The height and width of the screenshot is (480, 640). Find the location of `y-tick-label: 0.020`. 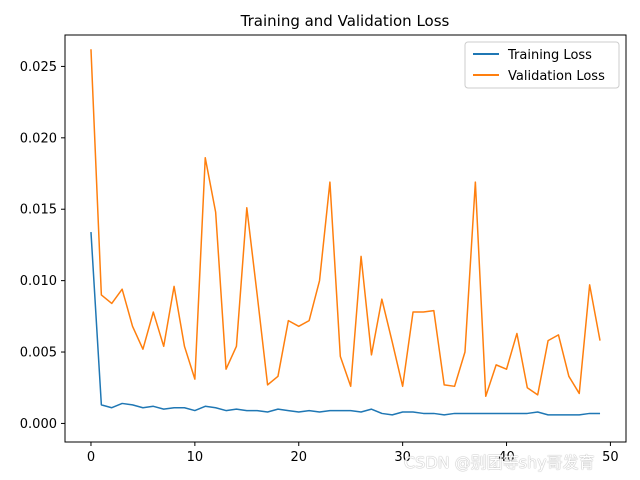

y-tick-label: 0.020 is located at coordinates (38, 138).